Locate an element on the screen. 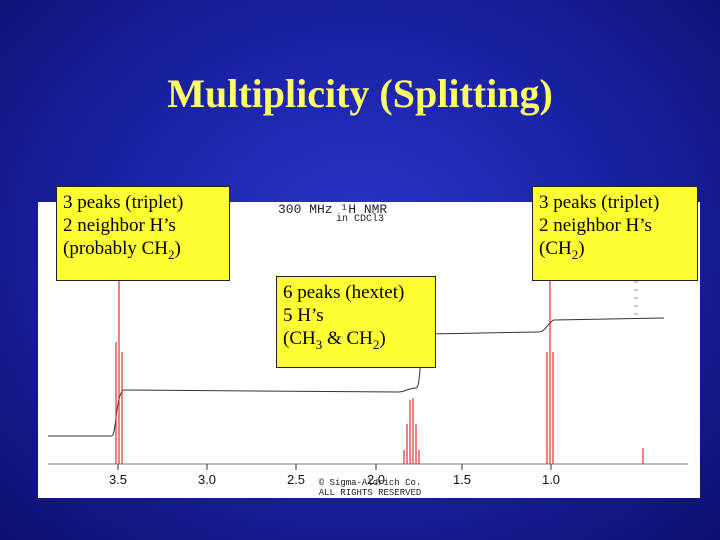 The width and height of the screenshot is (720, 540). copyright-line: ALL RIGHTS RESERVED is located at coordinates (370, 493).